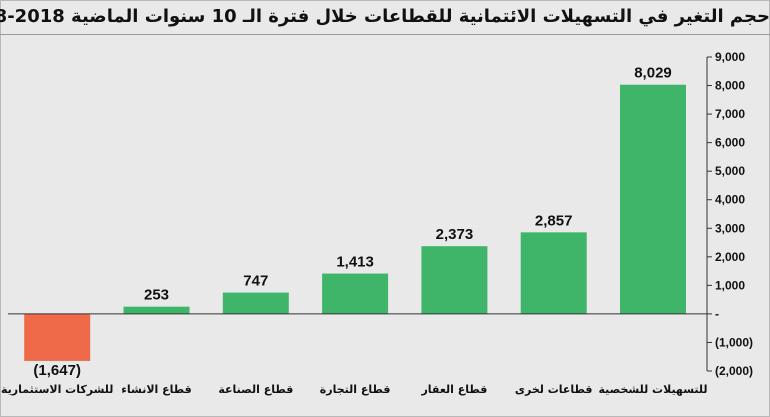 The image size is (770, 417). I want to click on y-tick-label: -, so click(717, 314).